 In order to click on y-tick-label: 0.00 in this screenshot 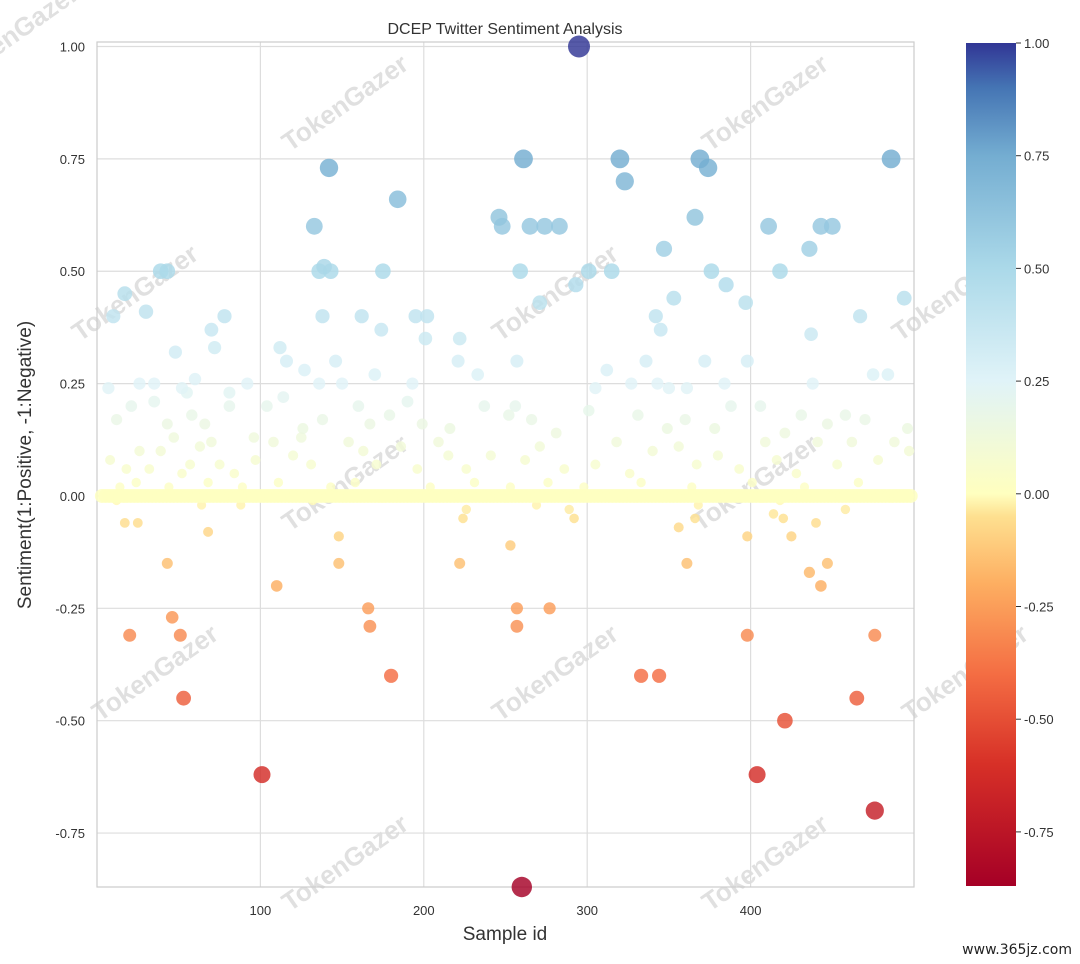, I will do `click(72, 496)`.